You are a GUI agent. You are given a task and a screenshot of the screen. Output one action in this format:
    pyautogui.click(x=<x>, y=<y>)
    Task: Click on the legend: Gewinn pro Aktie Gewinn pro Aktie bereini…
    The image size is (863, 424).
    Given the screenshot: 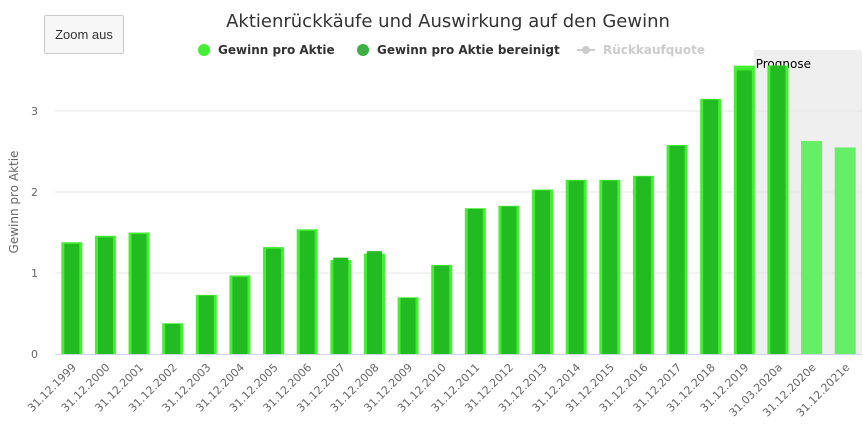 What is the action you would take?
    pyautogui.click(x=451, y=50)
    